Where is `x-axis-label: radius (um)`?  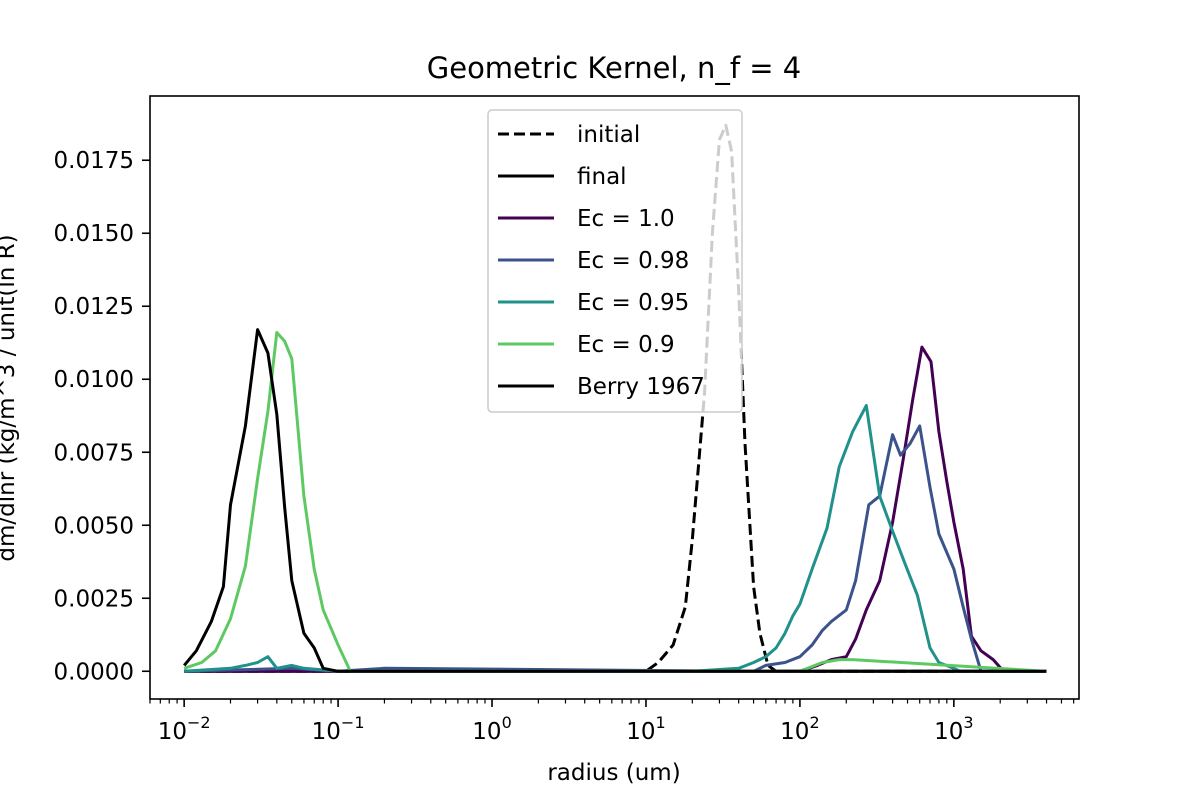 x-axis-label: radius (um) is located at coordinates (613, 773).